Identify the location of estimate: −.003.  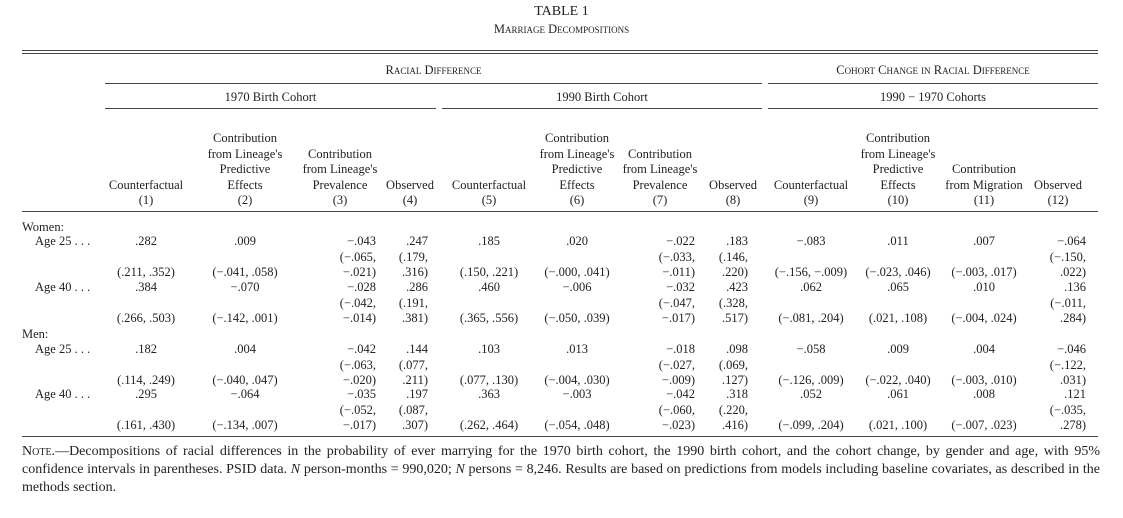
(577, 394).